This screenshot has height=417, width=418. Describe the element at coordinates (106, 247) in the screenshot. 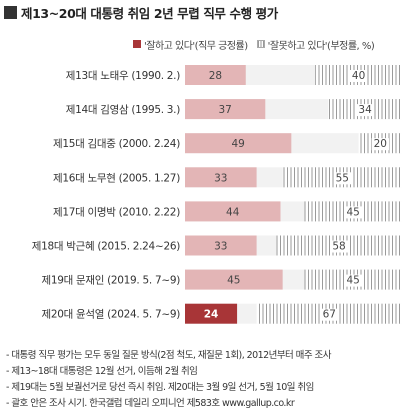

I see `category-label: 제18대 박근혜 (2015. 2.24~26)` at that location.